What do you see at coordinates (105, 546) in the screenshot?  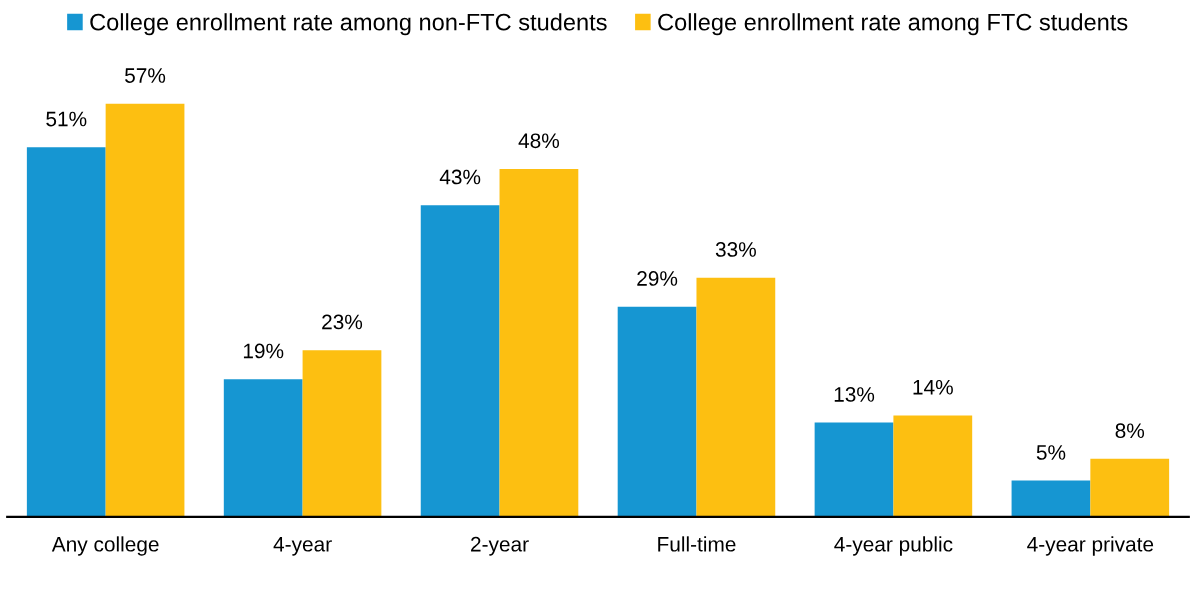 I see `x-tick-label: Any college` at bounding box center [105, 546].